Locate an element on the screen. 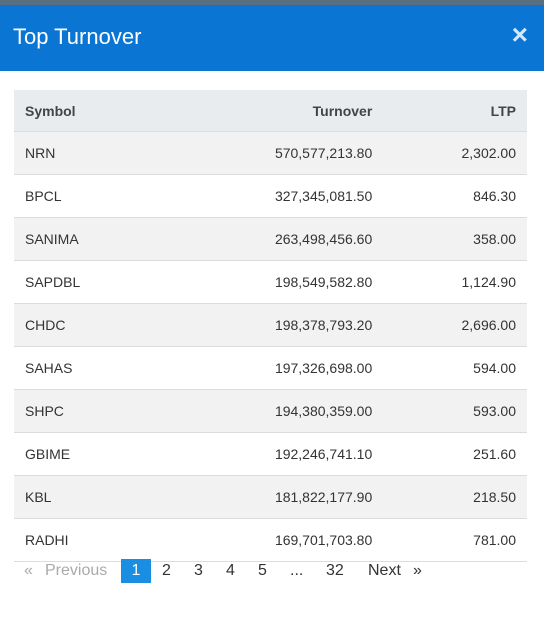  table-cell: 198,549,582.80 is located at coordinates (271, 282).